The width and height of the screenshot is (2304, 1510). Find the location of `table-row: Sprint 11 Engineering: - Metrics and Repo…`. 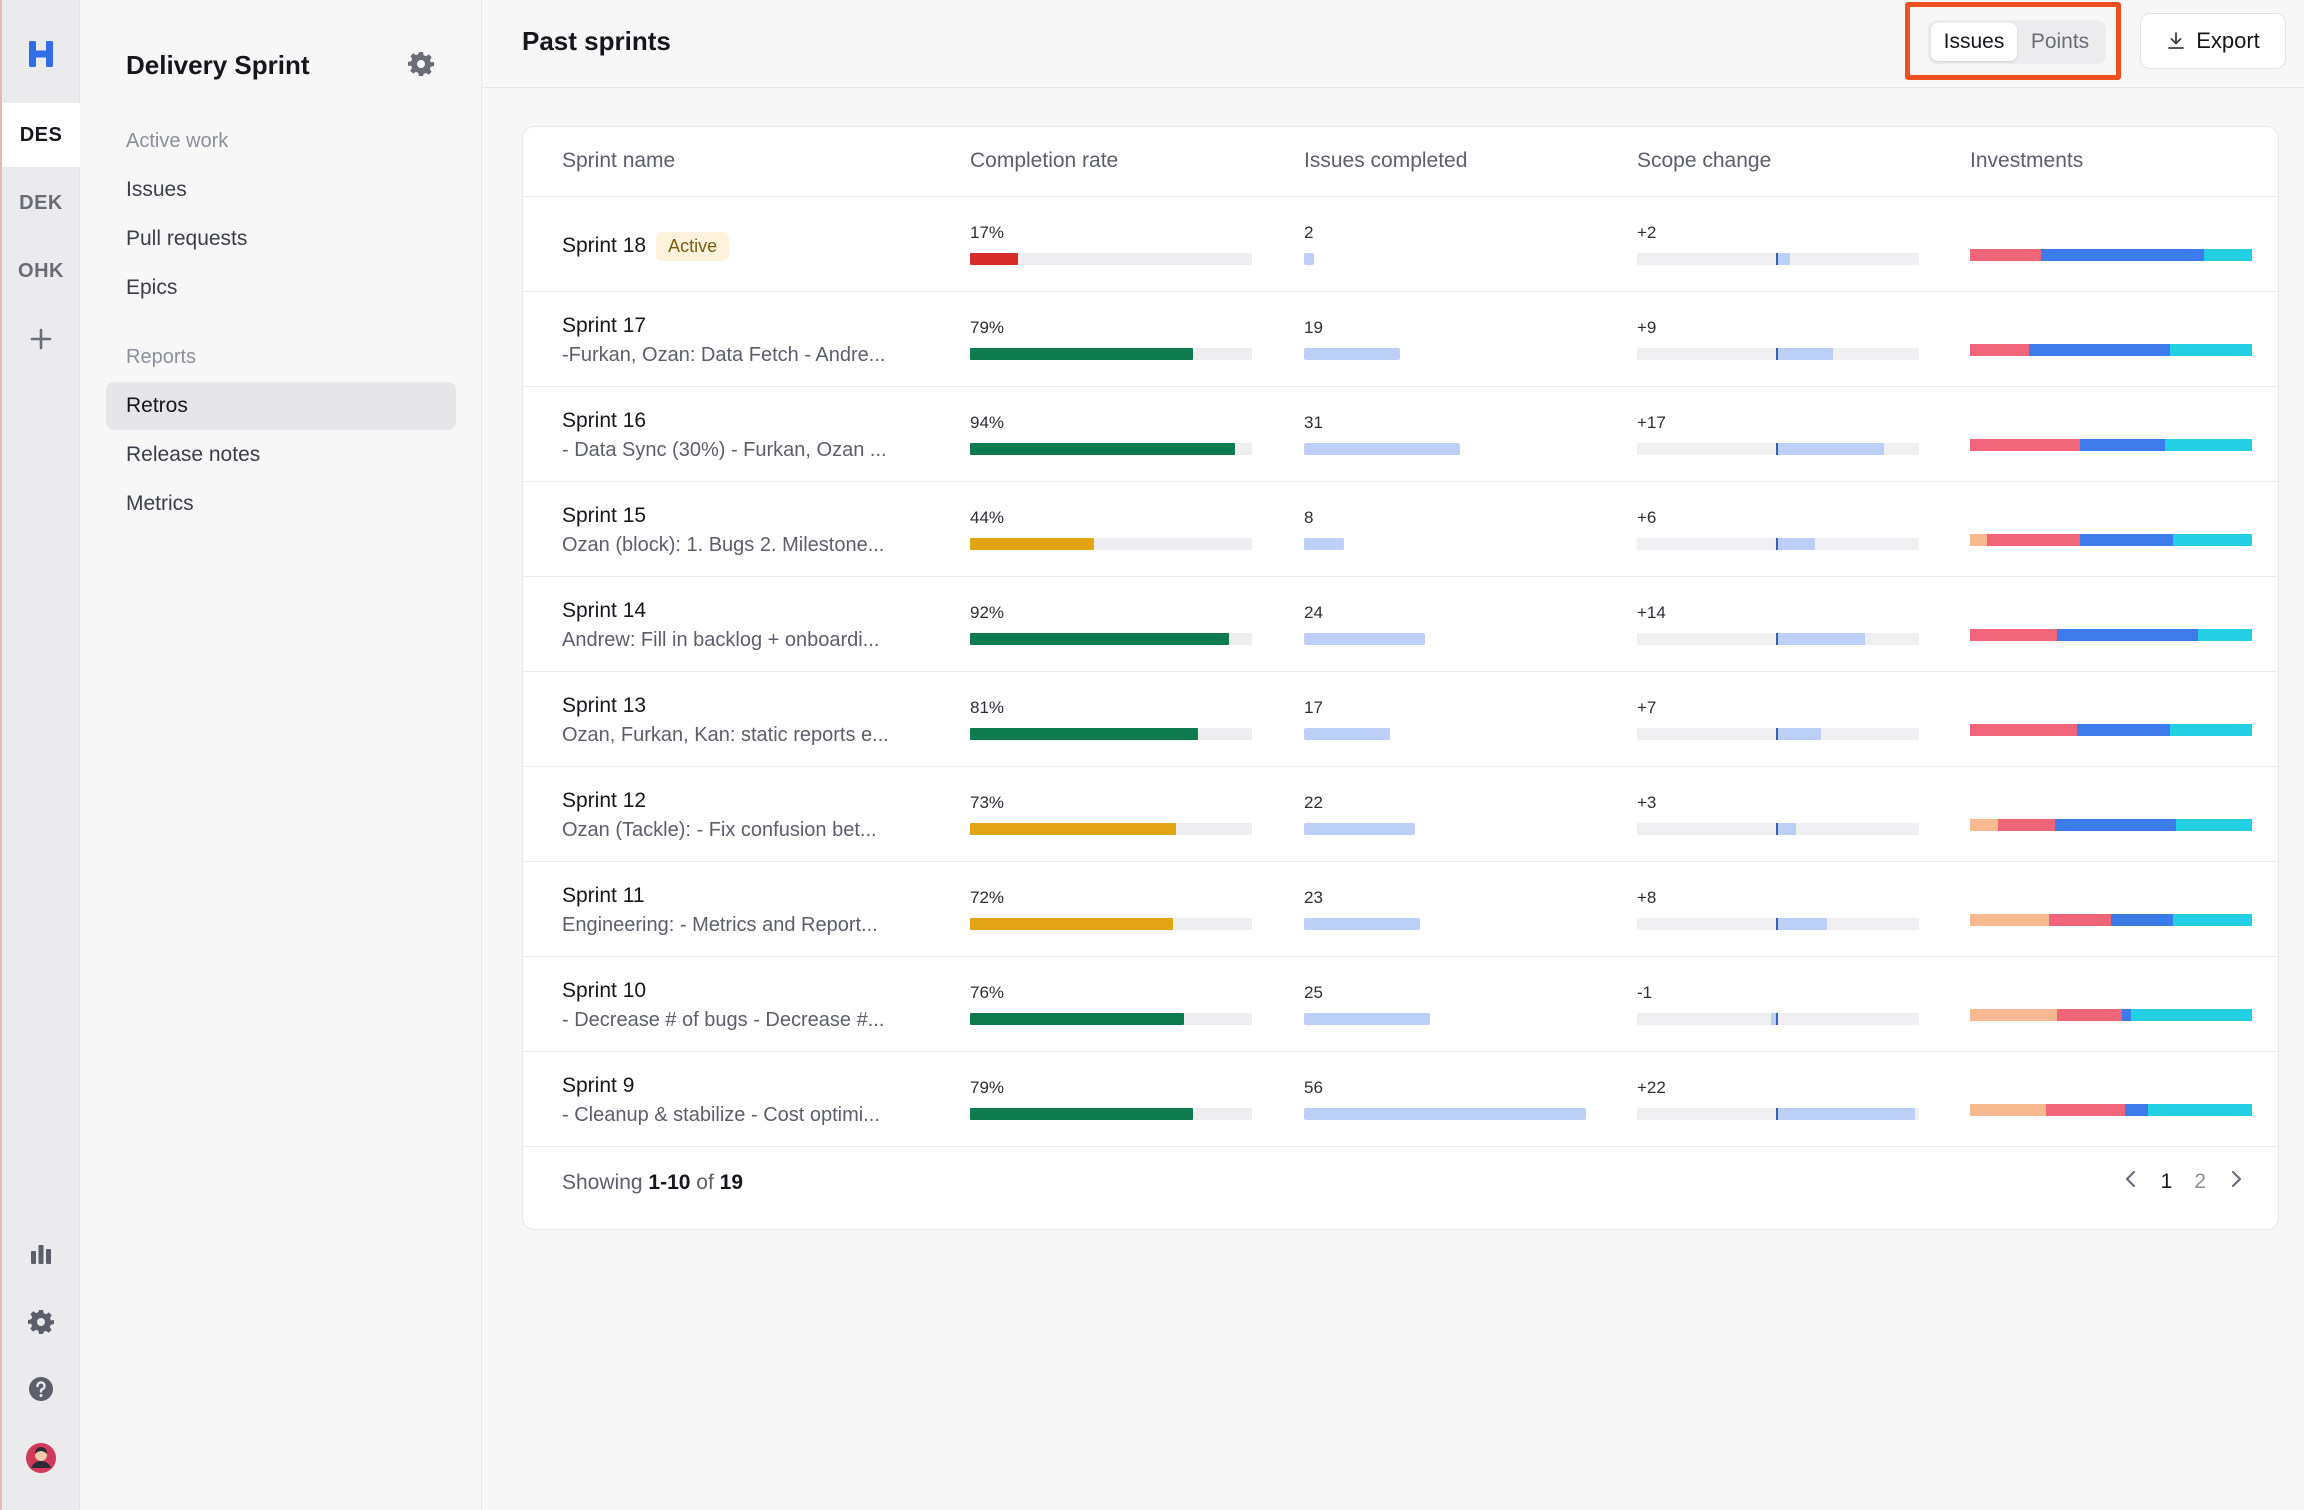

table-row: Sprint 11 Engineering: - Metrics and Repo… is located at coordinates (1400, 909).